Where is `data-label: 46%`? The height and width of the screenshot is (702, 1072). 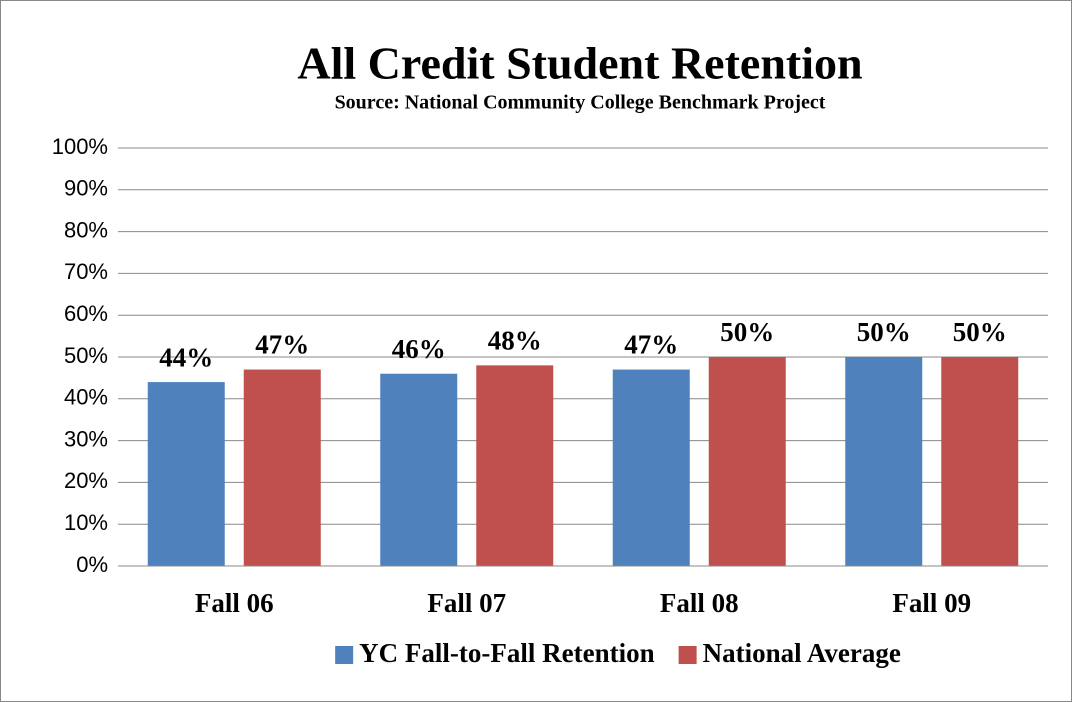
data-label: 46% is located at coordinates (419, 349).